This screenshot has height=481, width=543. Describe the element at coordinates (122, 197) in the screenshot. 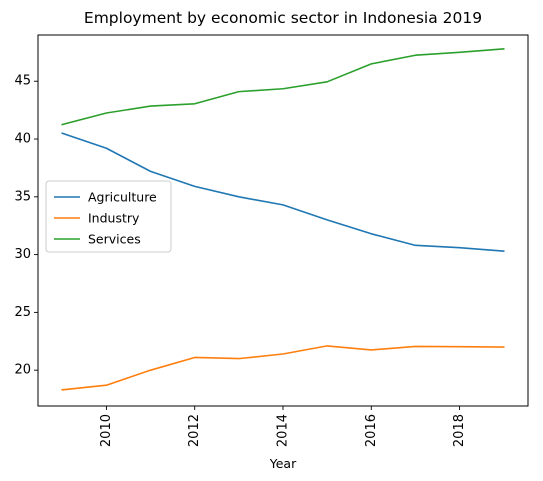

I see `legend-label-agriculture: Agriculture` at that location.